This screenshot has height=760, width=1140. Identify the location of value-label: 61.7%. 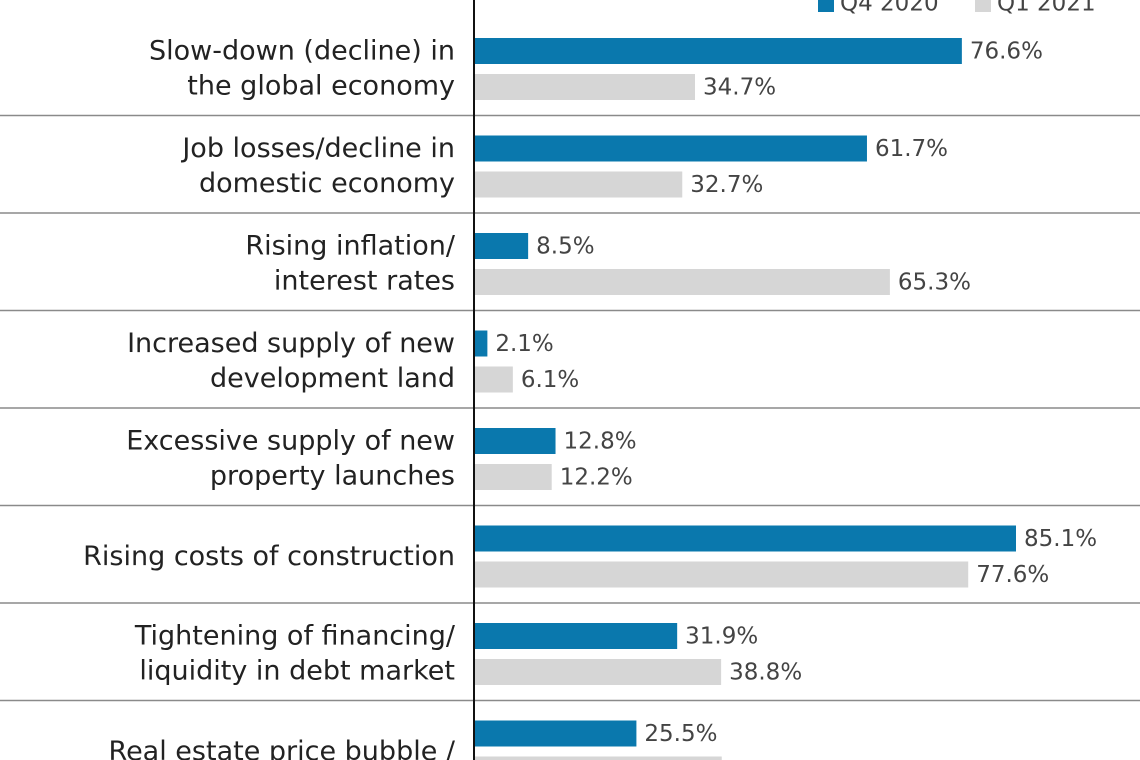
(911, 149).